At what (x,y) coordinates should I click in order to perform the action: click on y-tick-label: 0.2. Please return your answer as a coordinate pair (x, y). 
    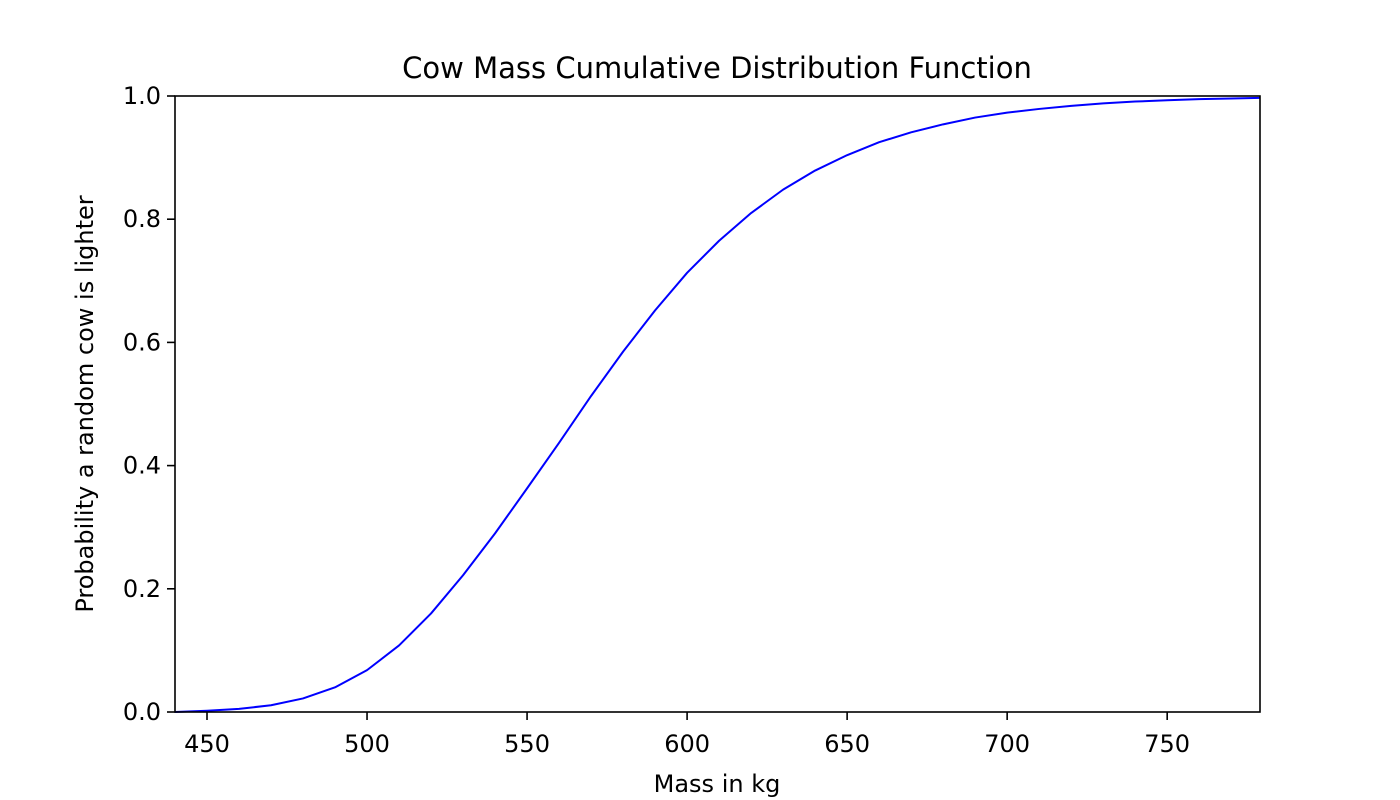
    Looking at the image, I should click on (142, 589).